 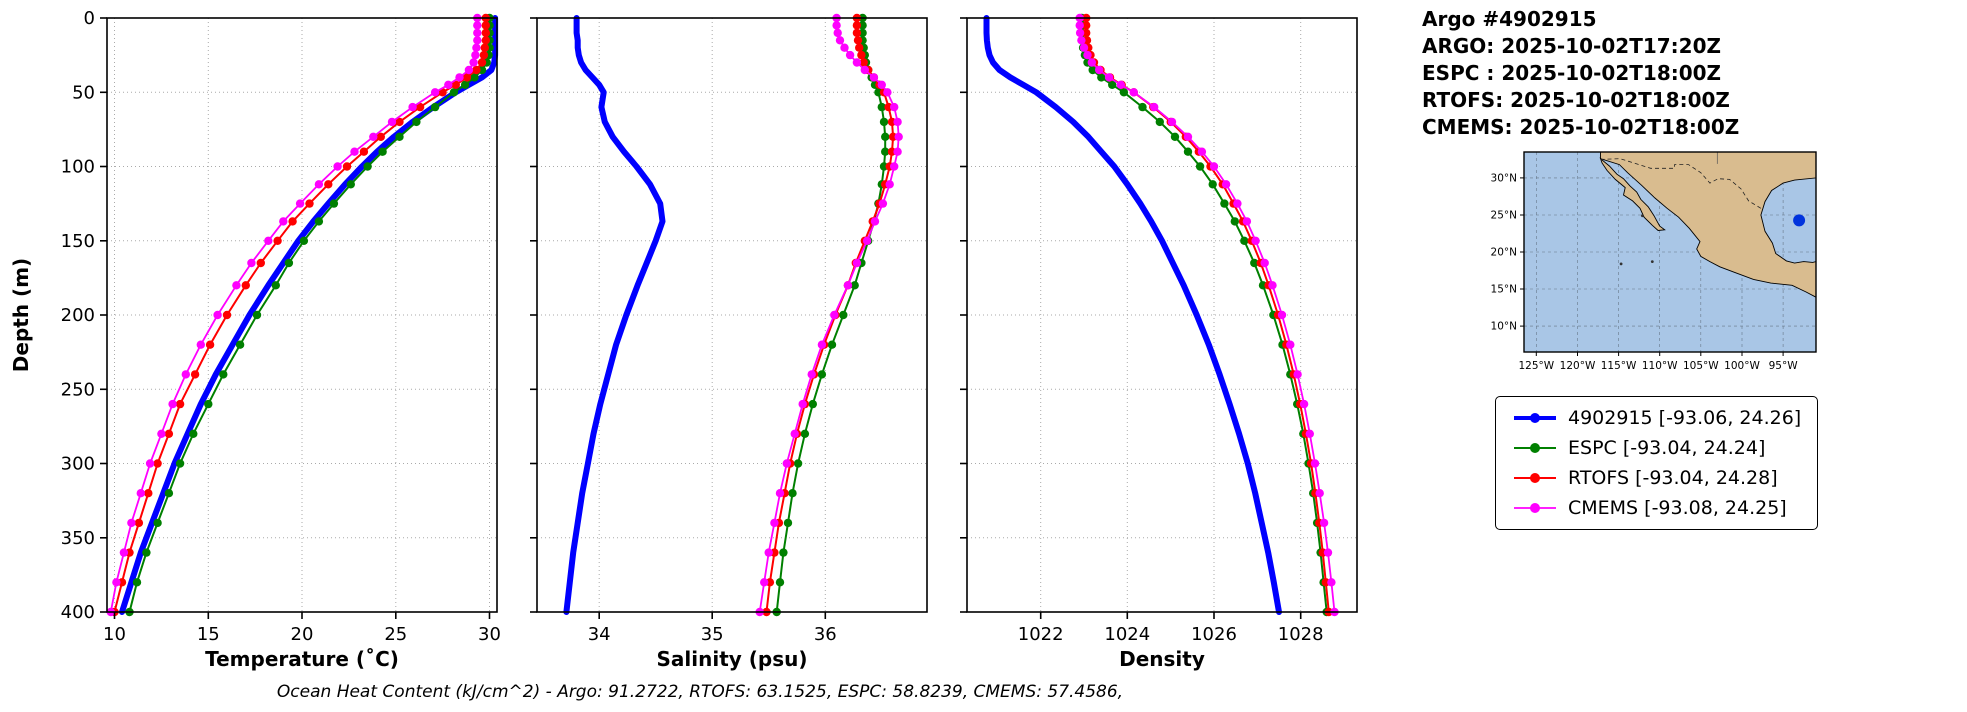 What do you see at coordinates (1685, 418) in the screenshot?
I see `legend-label: 4902915 [-93.06, 24.26]` at bounding box center [1685, 418].